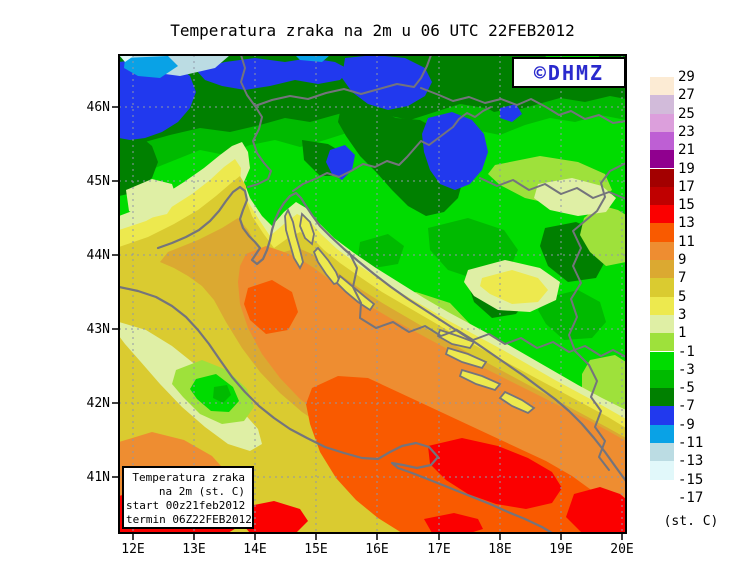 This screenshot has height=582, width=740. Describe the element at coordinates (316, 549) in the screenshot. I see `lon-tick-label: 15E` at that location.